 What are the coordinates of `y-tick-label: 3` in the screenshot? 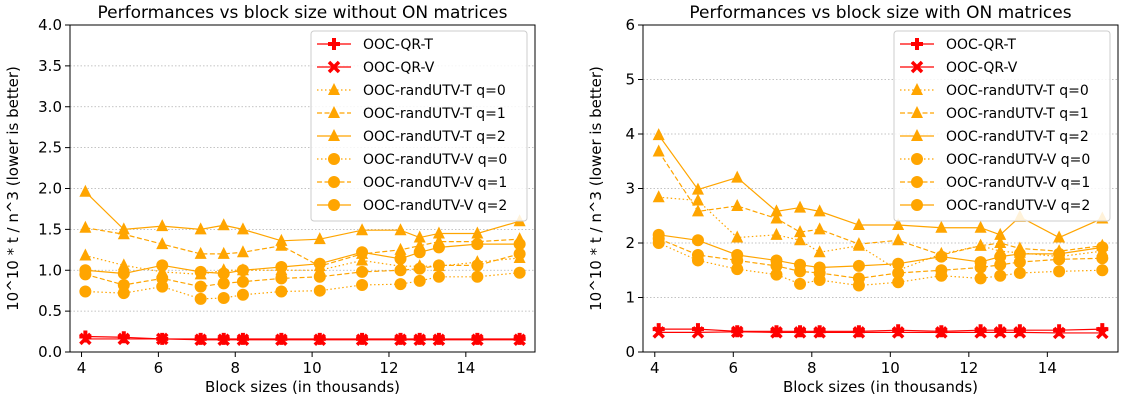 It's located at (630, 189).